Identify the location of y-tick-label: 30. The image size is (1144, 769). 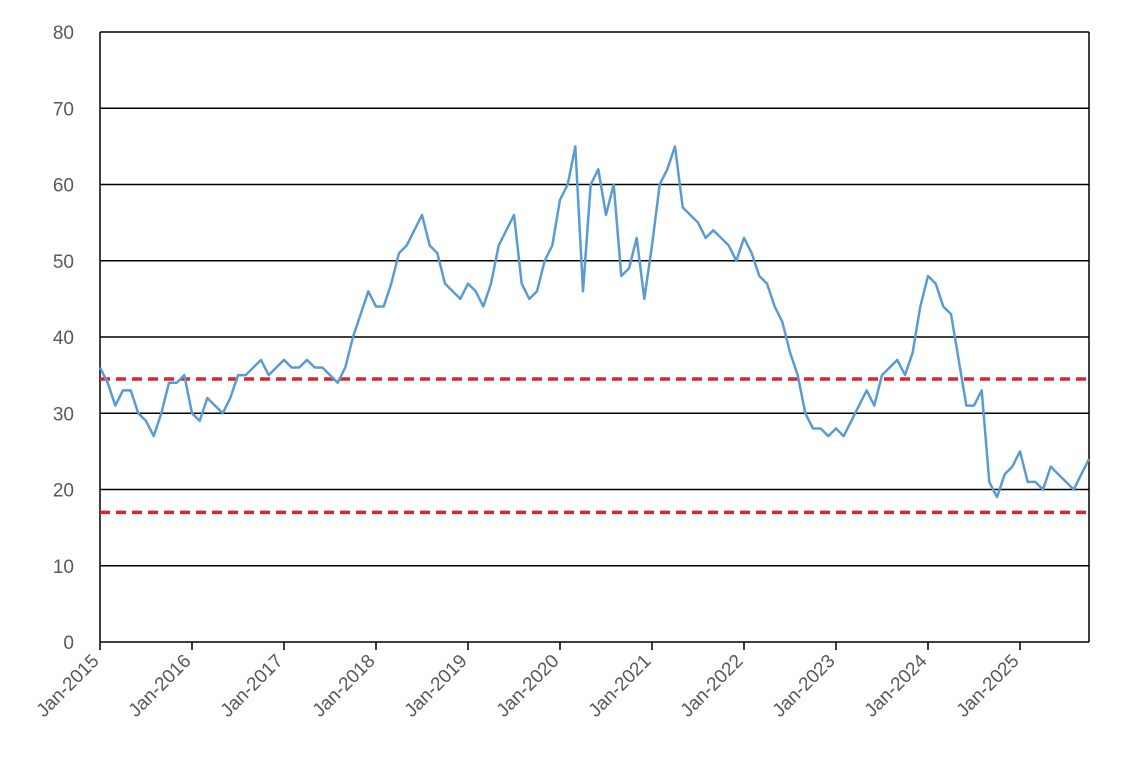
(63, 414).